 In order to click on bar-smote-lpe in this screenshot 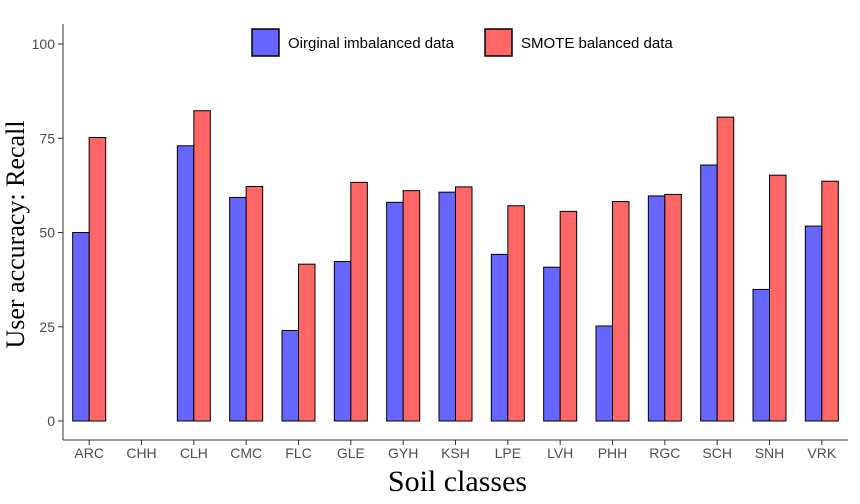, I will do `click(516, 313)`.